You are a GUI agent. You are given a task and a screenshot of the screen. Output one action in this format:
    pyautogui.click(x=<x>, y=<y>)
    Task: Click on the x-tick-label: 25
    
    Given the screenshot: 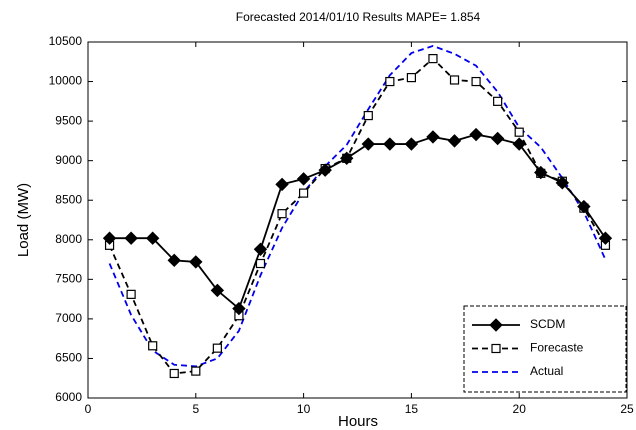 What is the action you would take?
    pyautogui.click(x=627, y=409)
    